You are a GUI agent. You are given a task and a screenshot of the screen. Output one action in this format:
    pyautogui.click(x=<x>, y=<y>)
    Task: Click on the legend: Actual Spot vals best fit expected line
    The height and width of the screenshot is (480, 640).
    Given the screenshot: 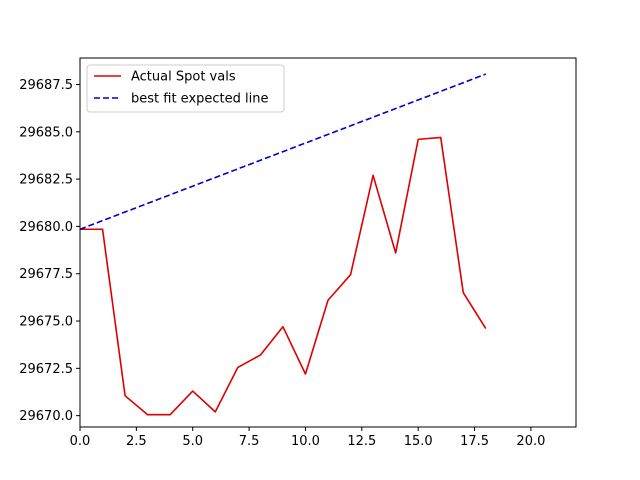 What is the action you would take?
    pyautogui.click(x=185, y=88)
    